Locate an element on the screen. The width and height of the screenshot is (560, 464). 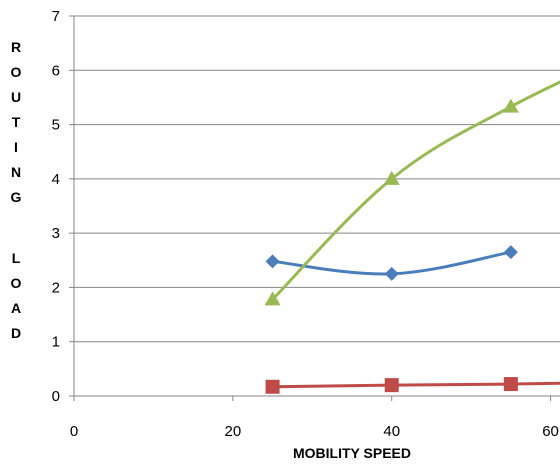
y-tick-labels: 0 1 2 3 4 5 6 7 is located at coordinates (56, 206).